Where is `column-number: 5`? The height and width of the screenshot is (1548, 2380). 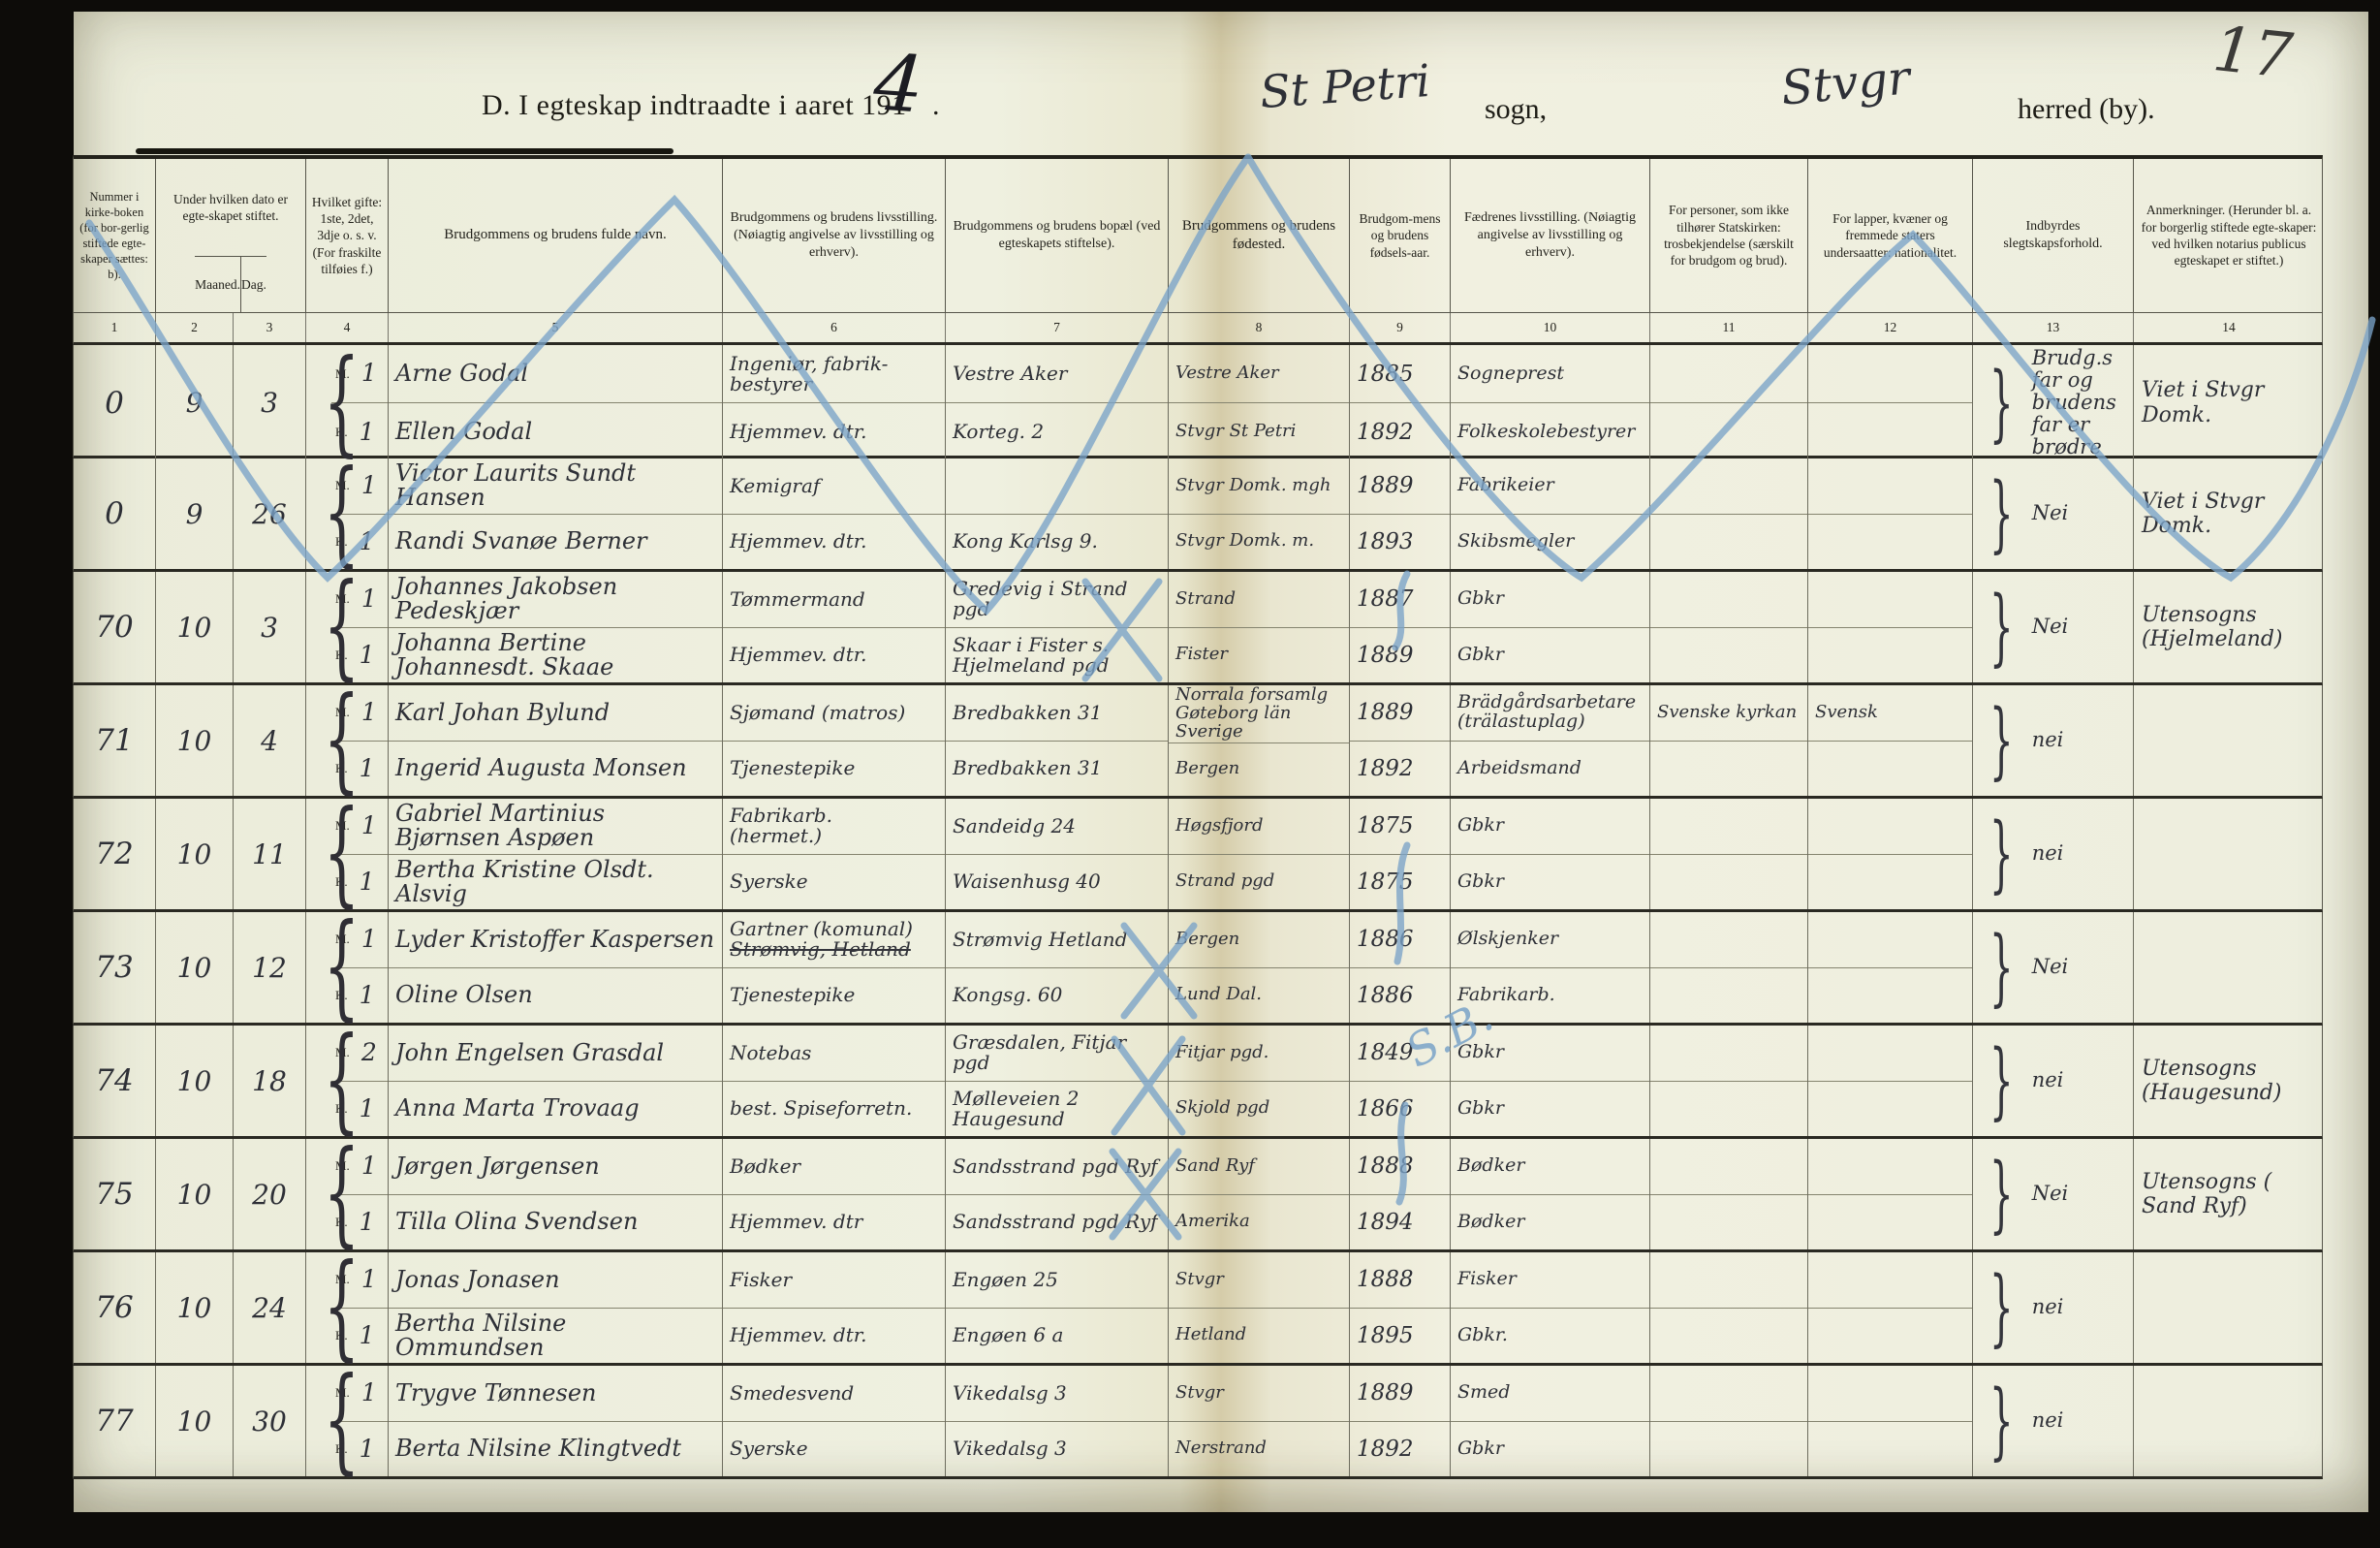 column-number: 5 is located at coordinates (556, 327).